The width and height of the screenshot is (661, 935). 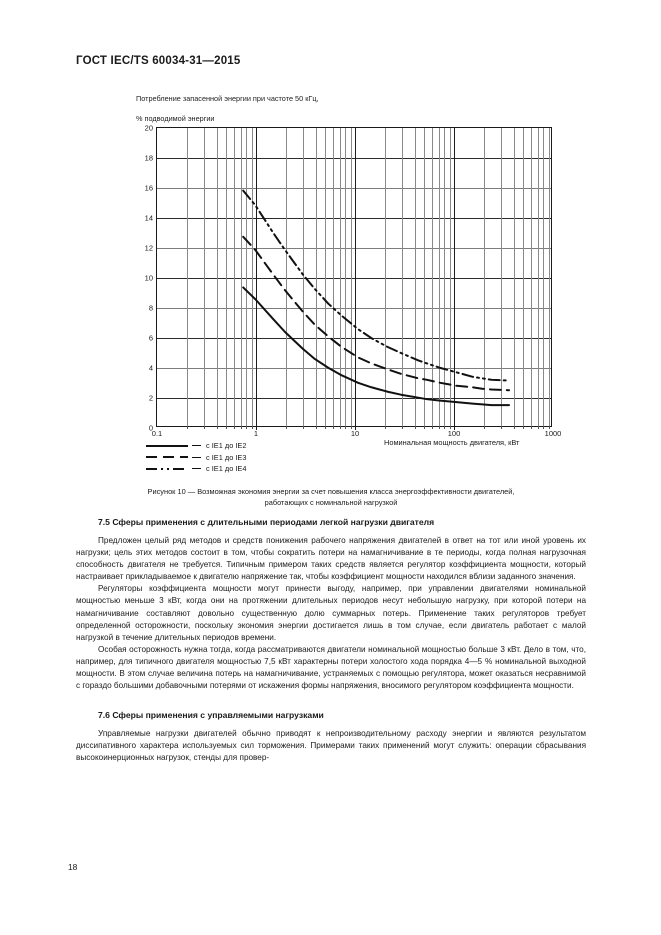 I want to click on x-tick-label: 0.1, so click(x=157, y=433).